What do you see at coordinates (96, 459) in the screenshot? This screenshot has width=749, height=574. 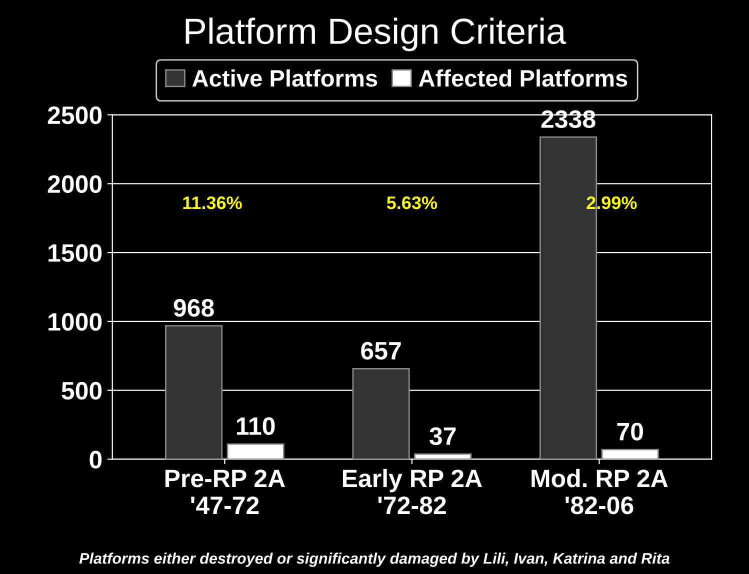 I see `y-tick-label: 0` at bounding box center [96, 459].